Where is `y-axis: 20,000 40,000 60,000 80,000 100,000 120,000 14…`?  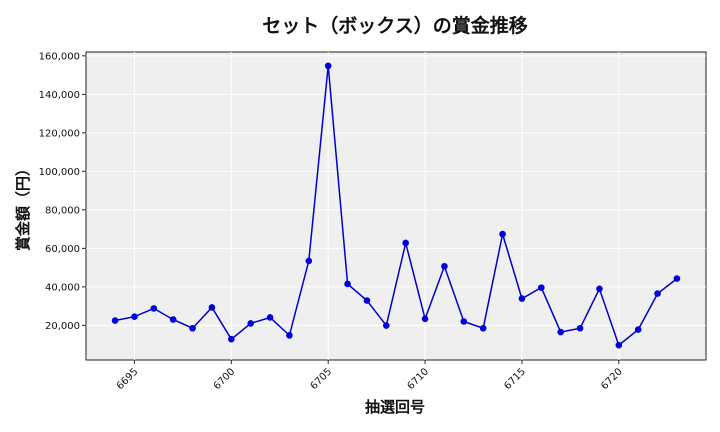 y-axis: 20,000 40,000 60,000 80,000 100,000 120,000 14… is located at coordinates (62, 191).